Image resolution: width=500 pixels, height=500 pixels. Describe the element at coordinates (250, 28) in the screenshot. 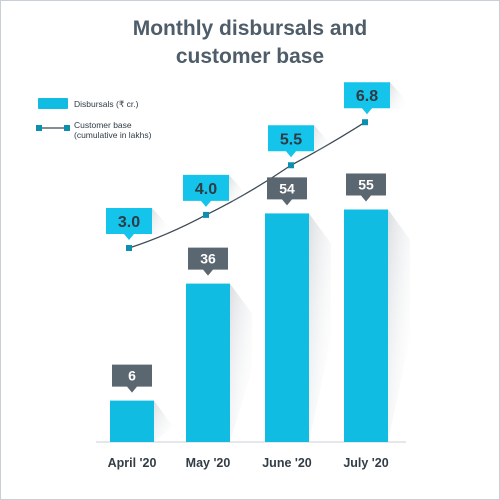

I see `chart-title-line-1: Monthly disbursals and` at that location.